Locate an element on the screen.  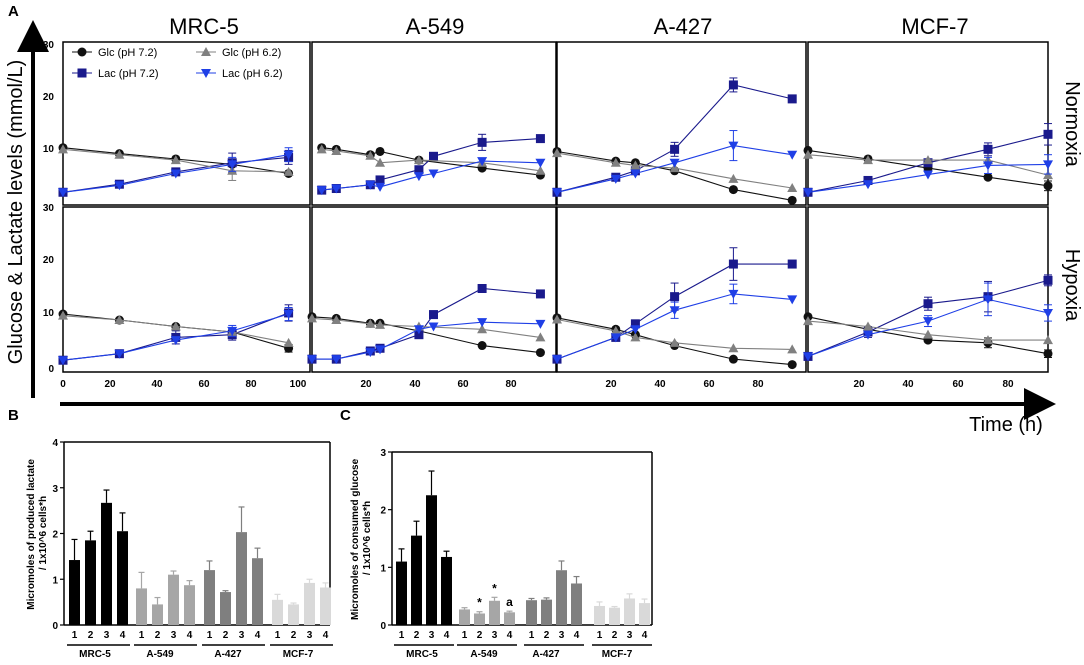
frame-mcf-7-hypoxia is located at coordinates (928, 289).